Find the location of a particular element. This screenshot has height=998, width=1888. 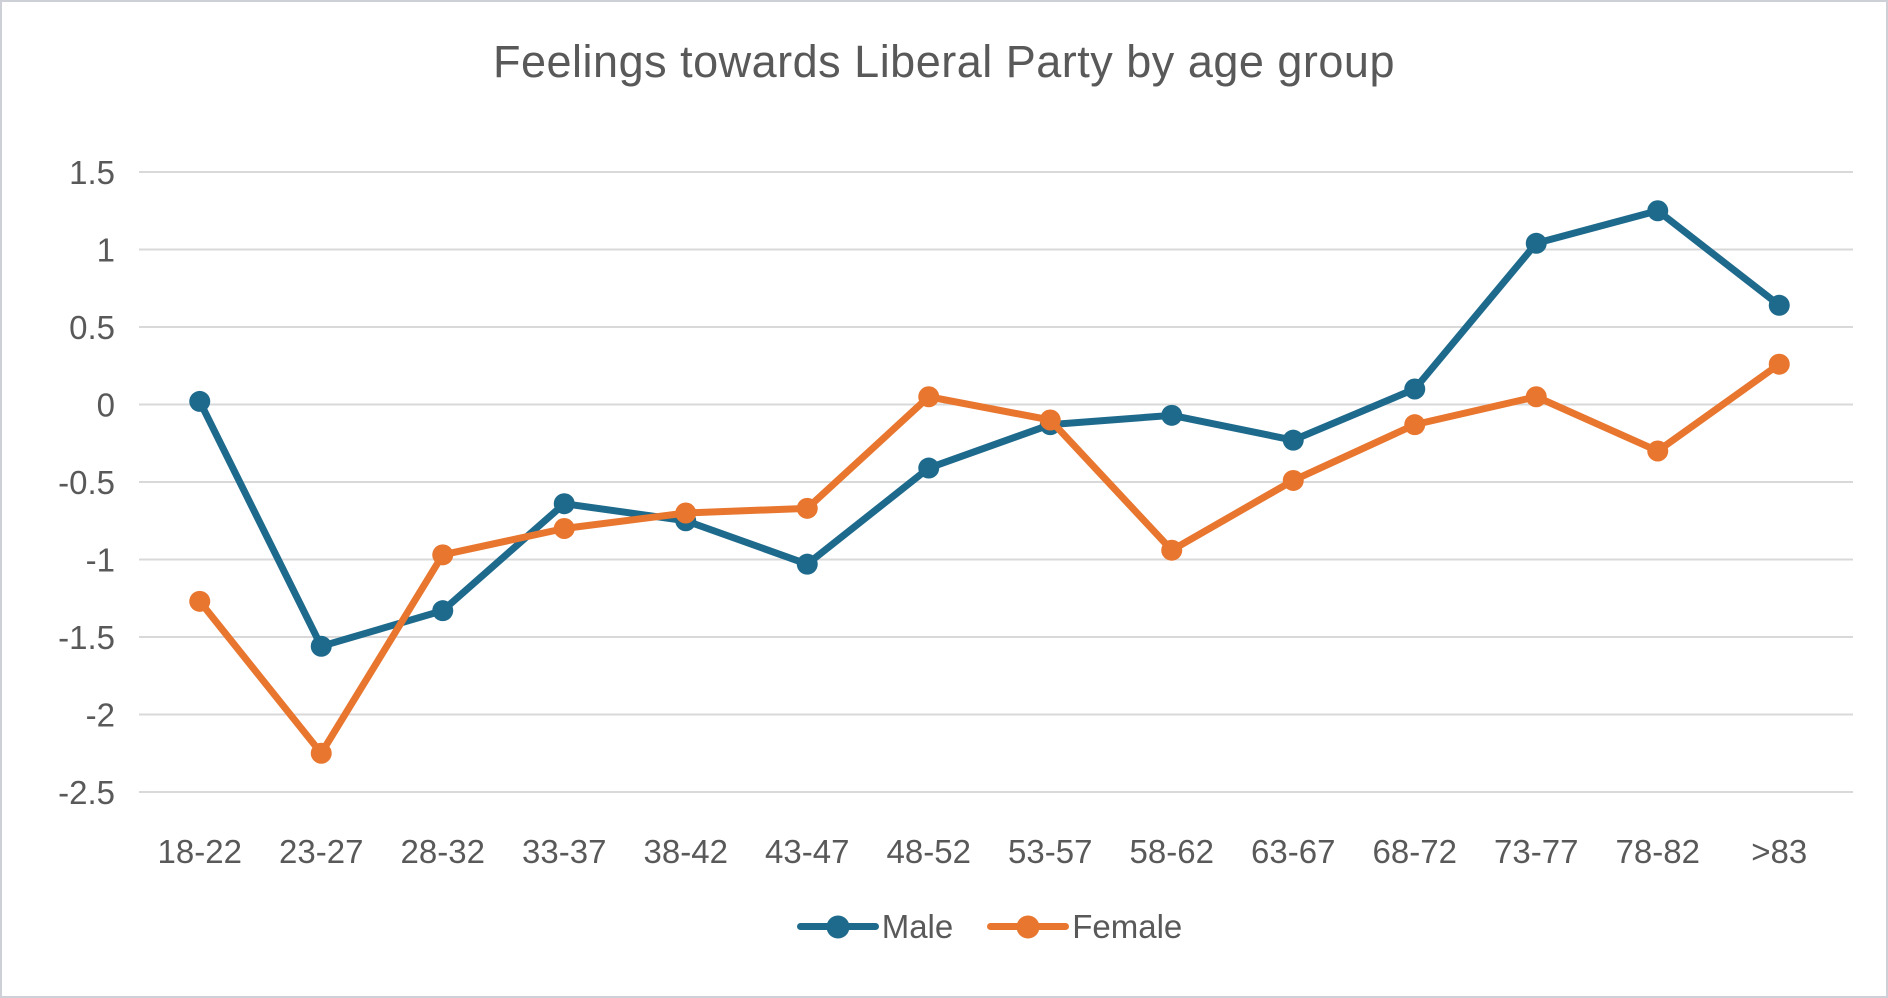

legend-item-female: Female is located at coordinates (1084, 926).